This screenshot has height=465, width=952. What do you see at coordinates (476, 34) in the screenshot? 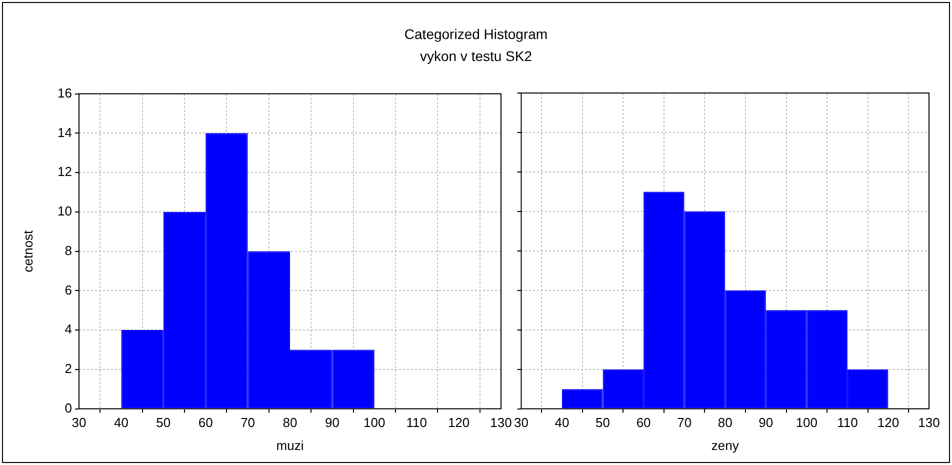
I see `chart-title: Categorized Histogram` at bounding box center [476, 34].